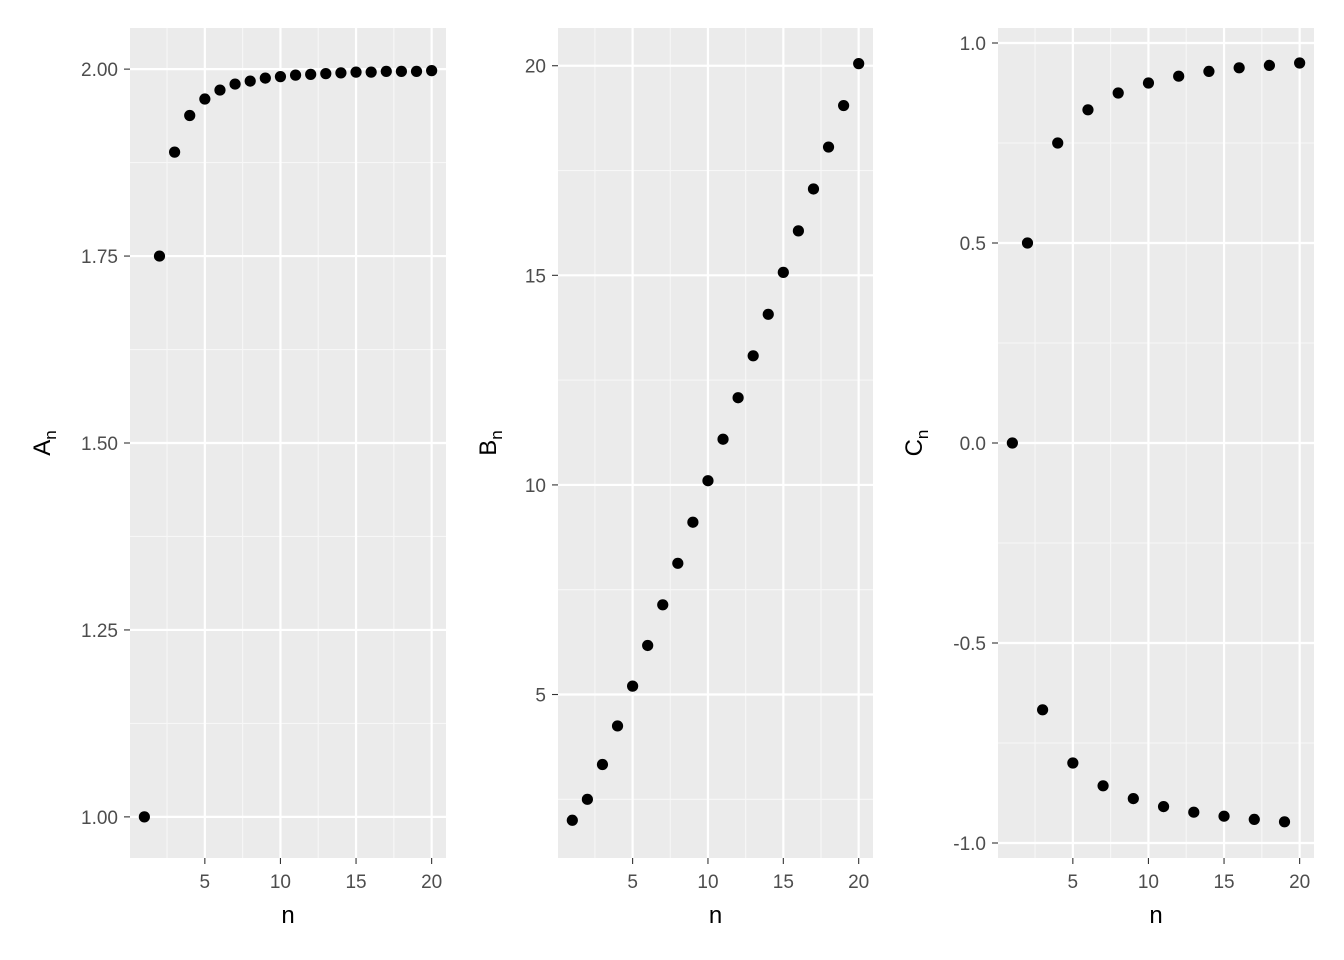 The width and height of the screenshot is (1344, 960). Describe the element at coordinates (973, 244) in the screenshot. I see `y-tick-label: 0.5` at that location.